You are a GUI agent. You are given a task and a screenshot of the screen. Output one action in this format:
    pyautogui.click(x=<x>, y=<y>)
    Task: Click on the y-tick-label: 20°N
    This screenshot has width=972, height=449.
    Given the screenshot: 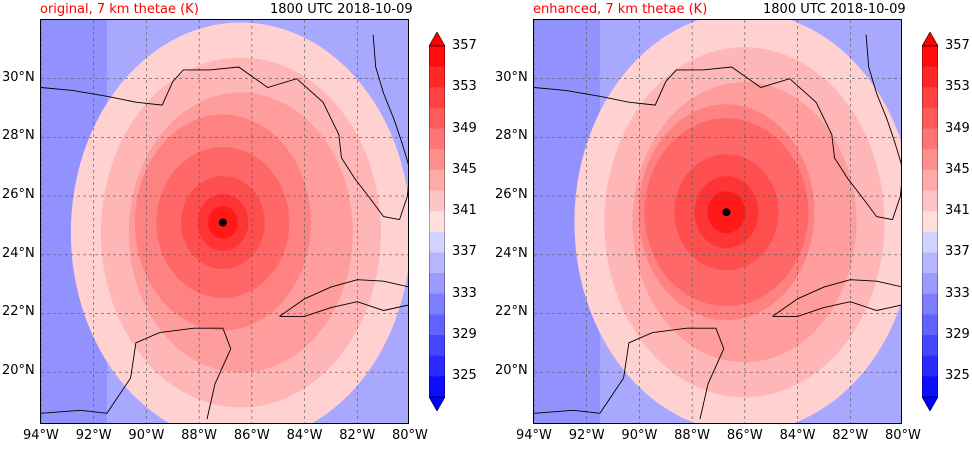 What is the action you would take?
    pyautogui.click(x=18, y=371)
    